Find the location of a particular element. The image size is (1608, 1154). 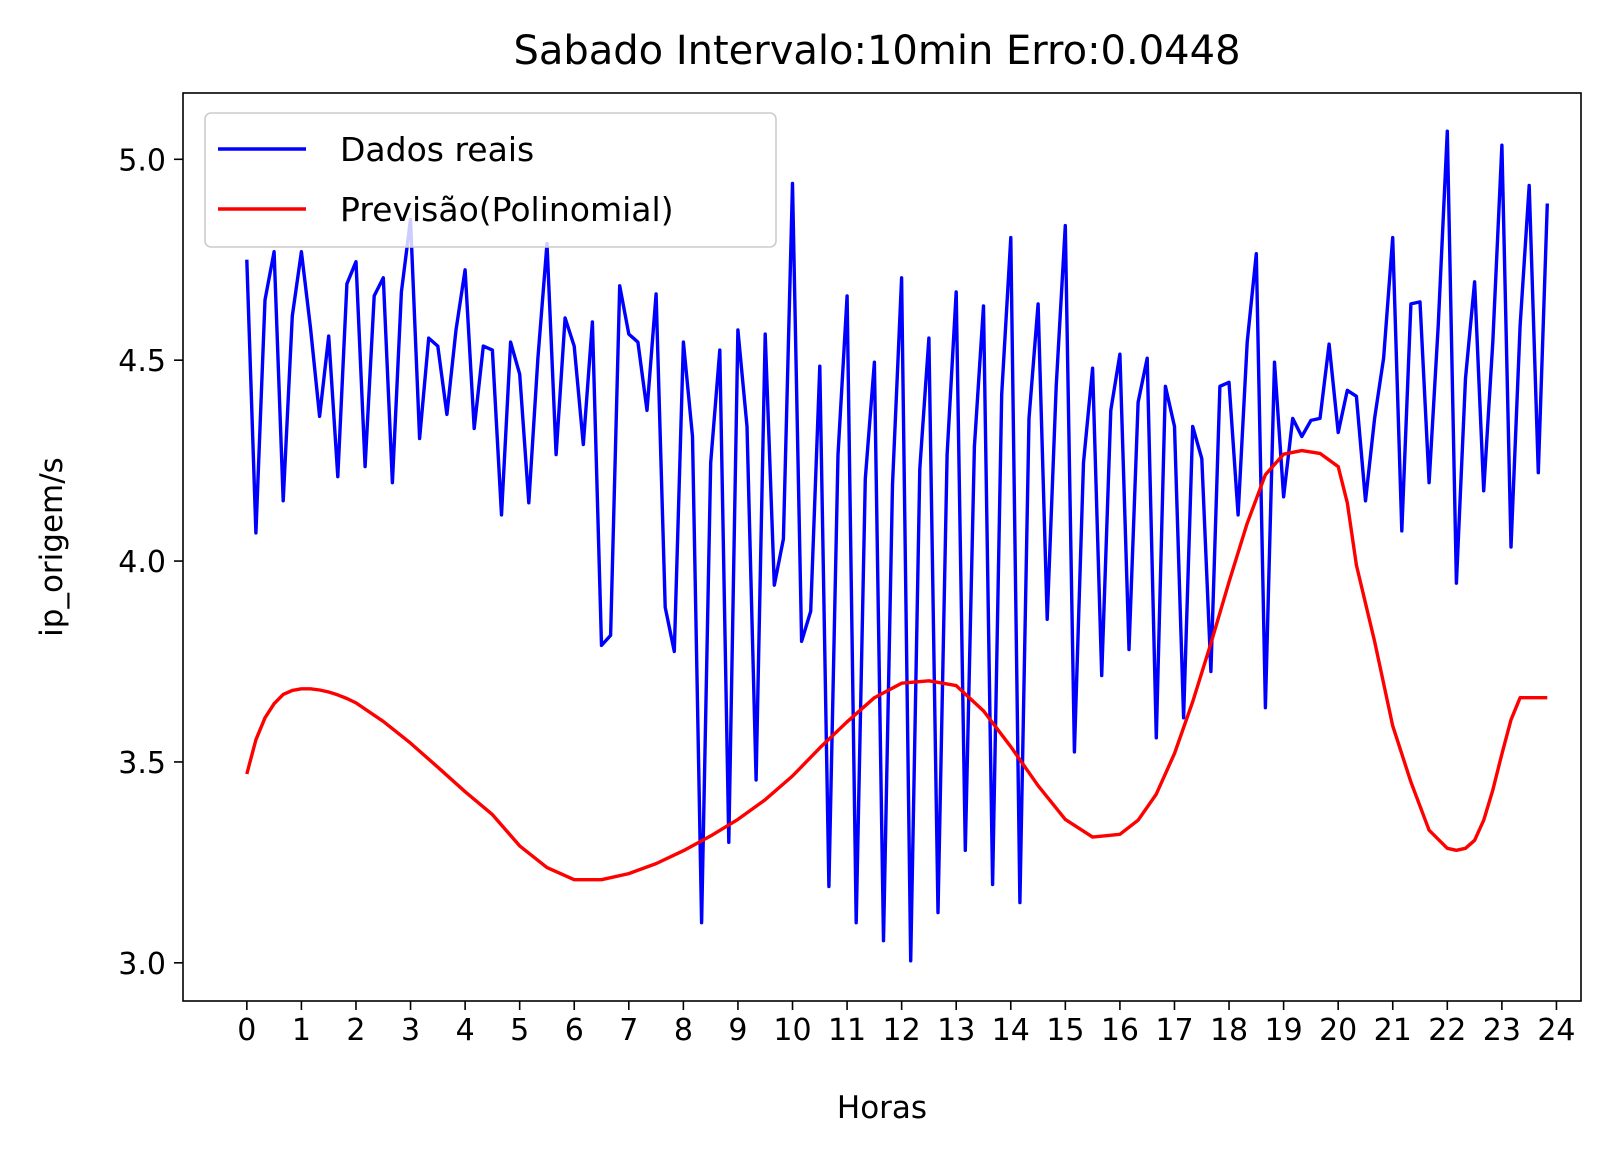

x-tick-label: 19 is located at coordinates (1284, 1030).